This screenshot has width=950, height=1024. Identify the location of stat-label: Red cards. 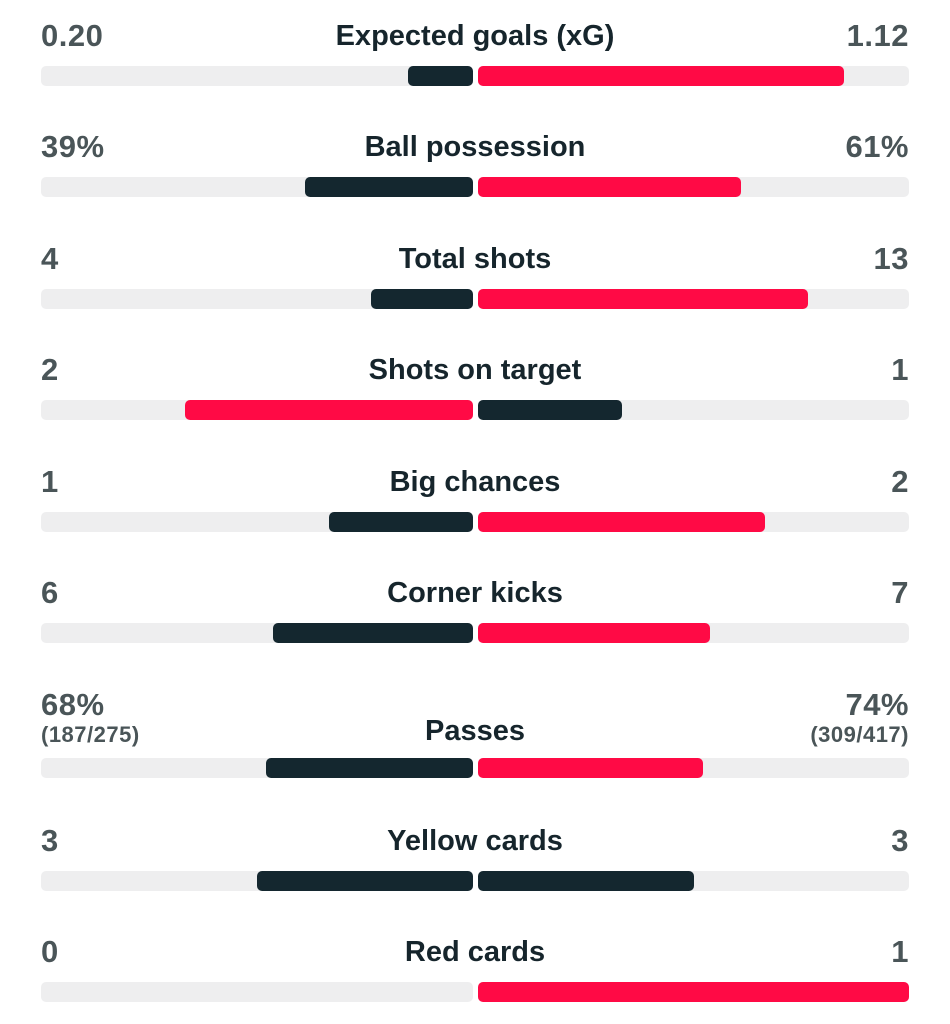
(475, 952).